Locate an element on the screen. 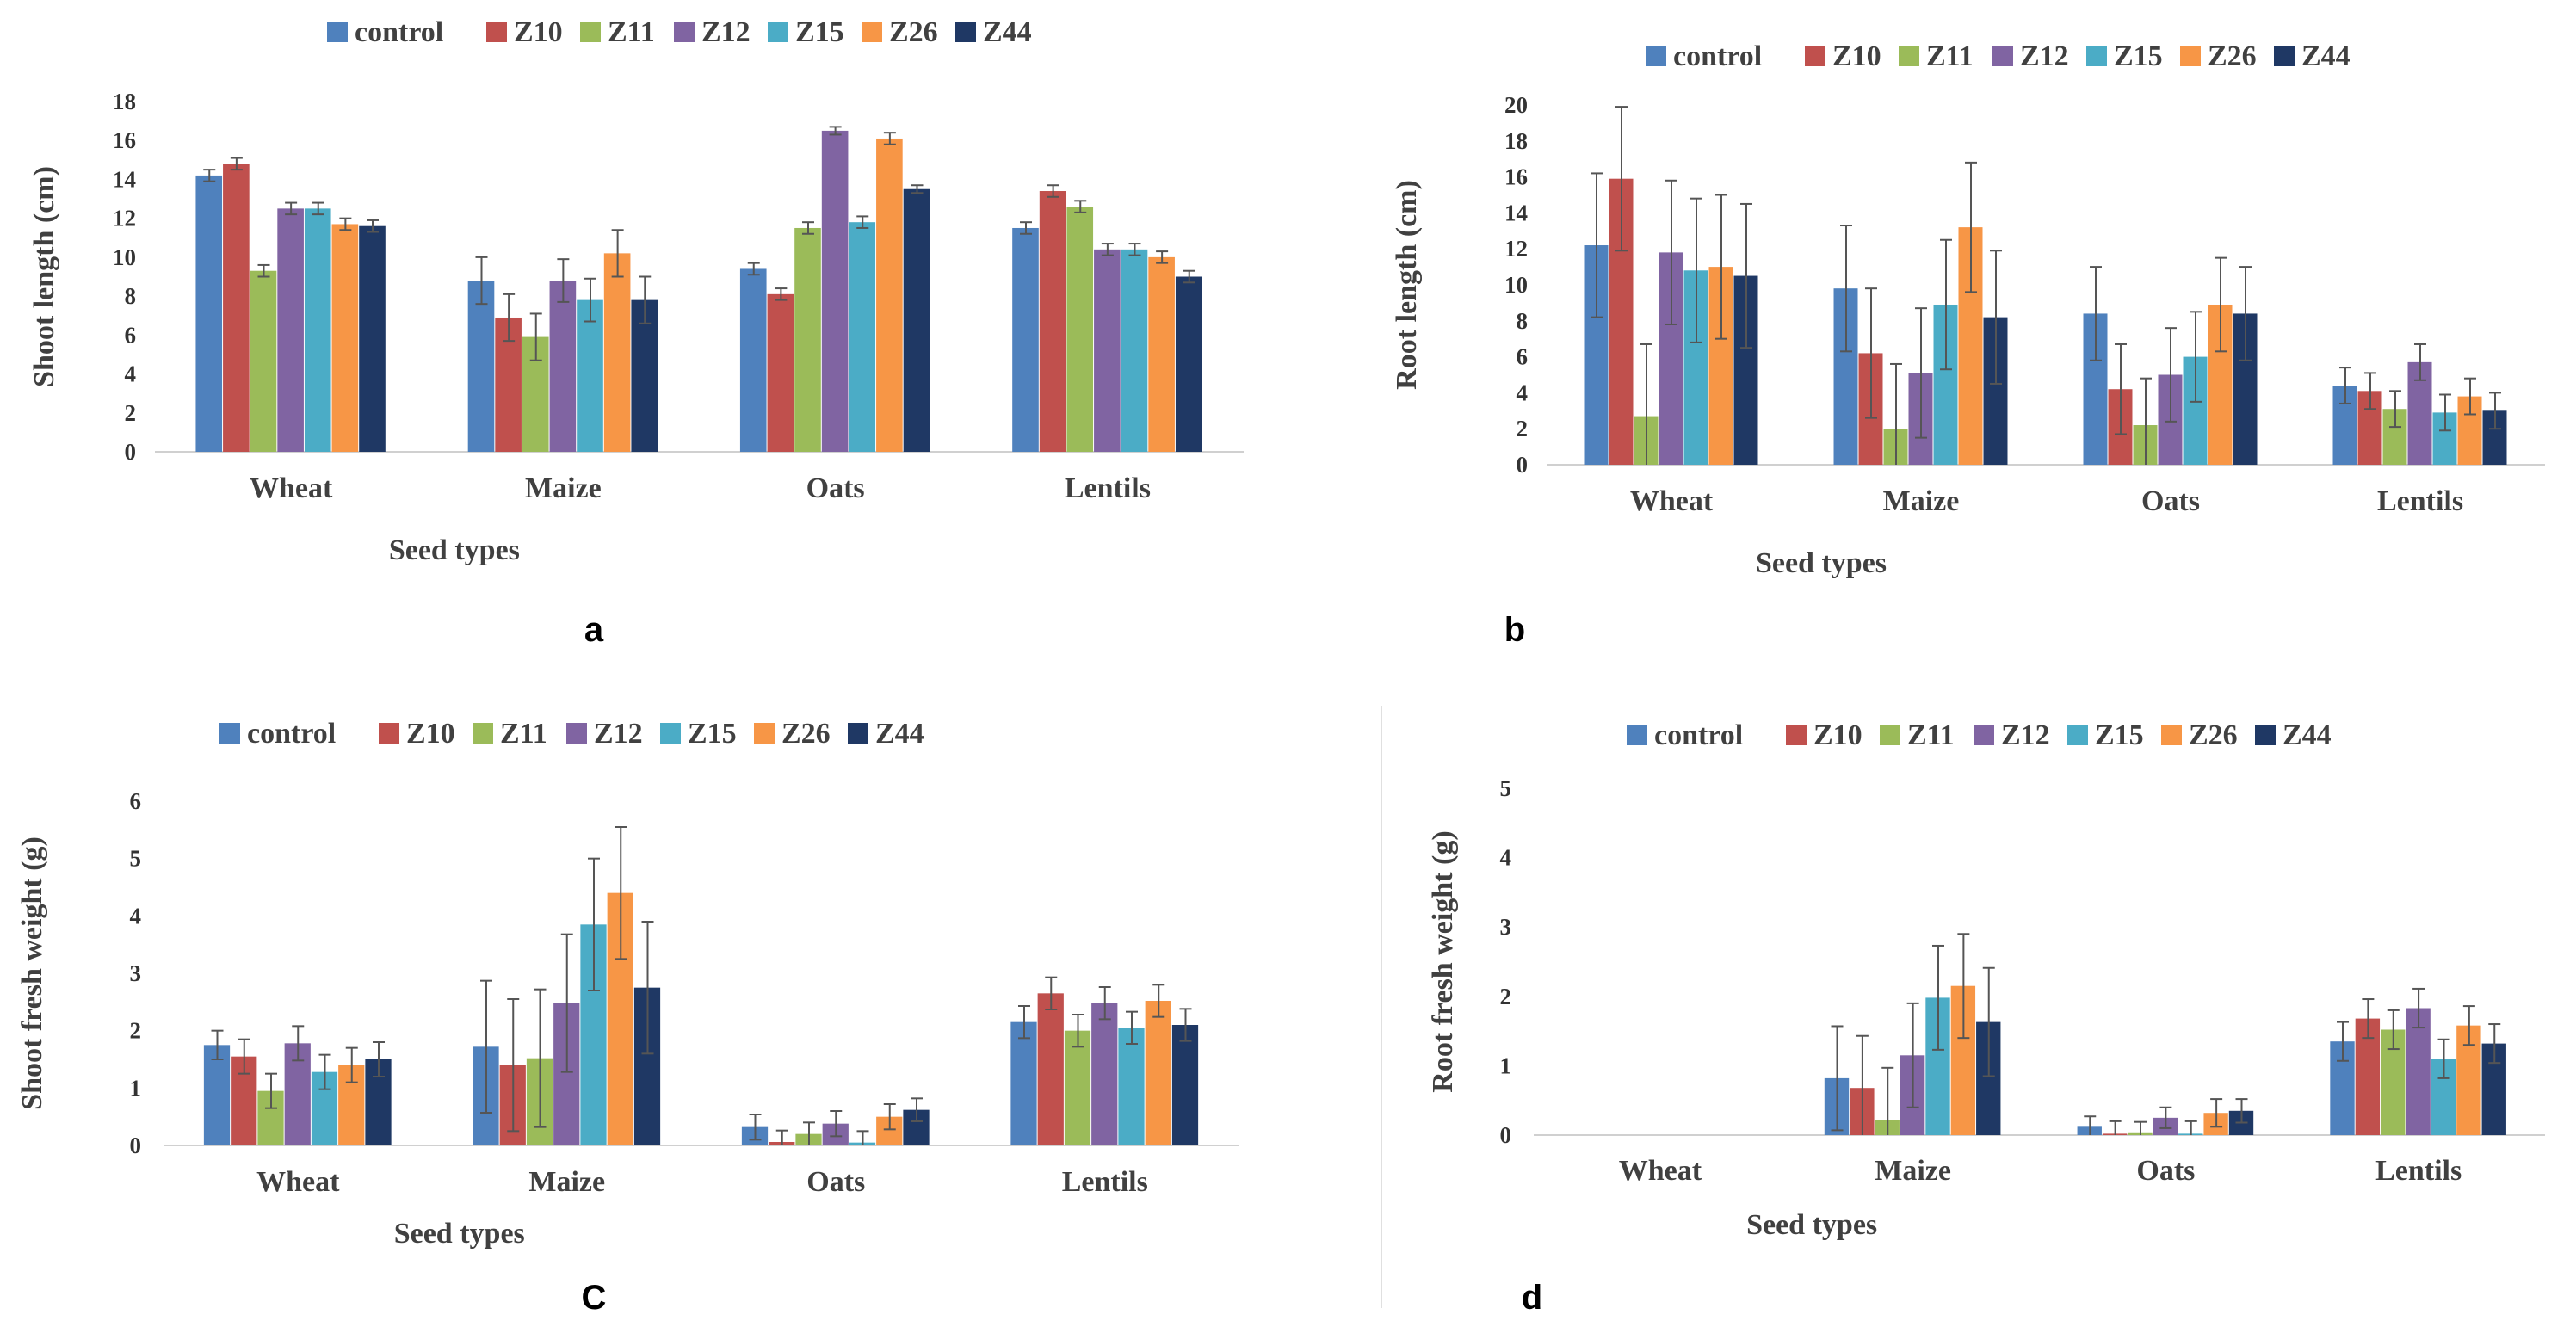  panel-label: C is located at coordinates (594, 1298).